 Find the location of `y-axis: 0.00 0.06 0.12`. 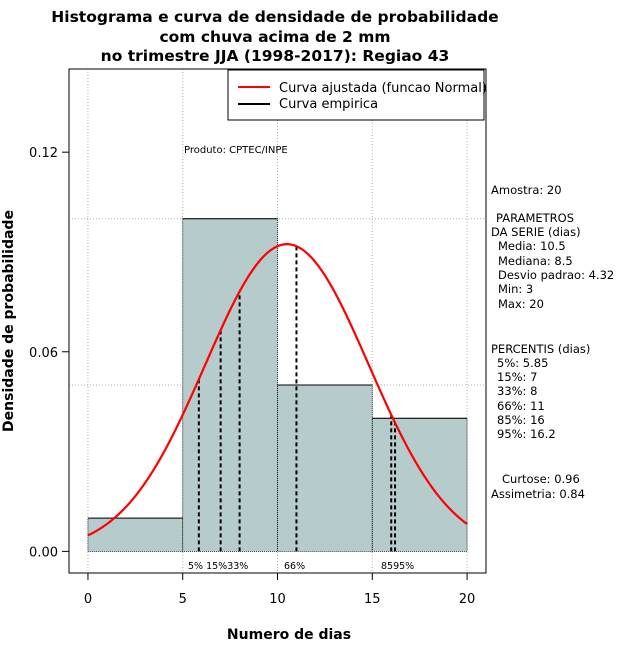

y-axis: 0.00 0.06 0.12 is located at coordinates (49, 353).